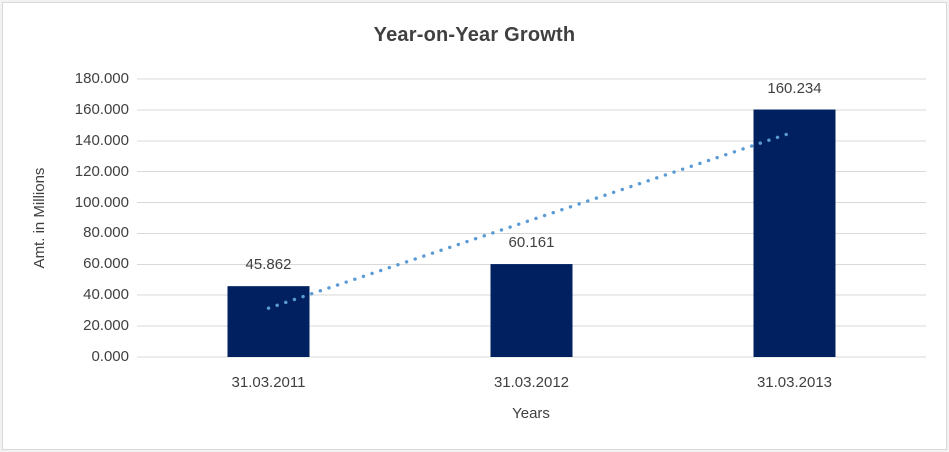  Describe the element at coordinates (794, 382) in the screenshot. I see `x-tick-label: 31.03.2013` at that location.